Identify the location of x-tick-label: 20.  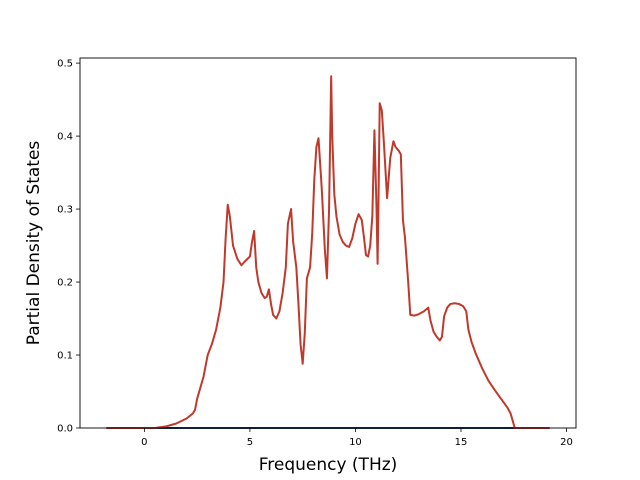
(566, 442).